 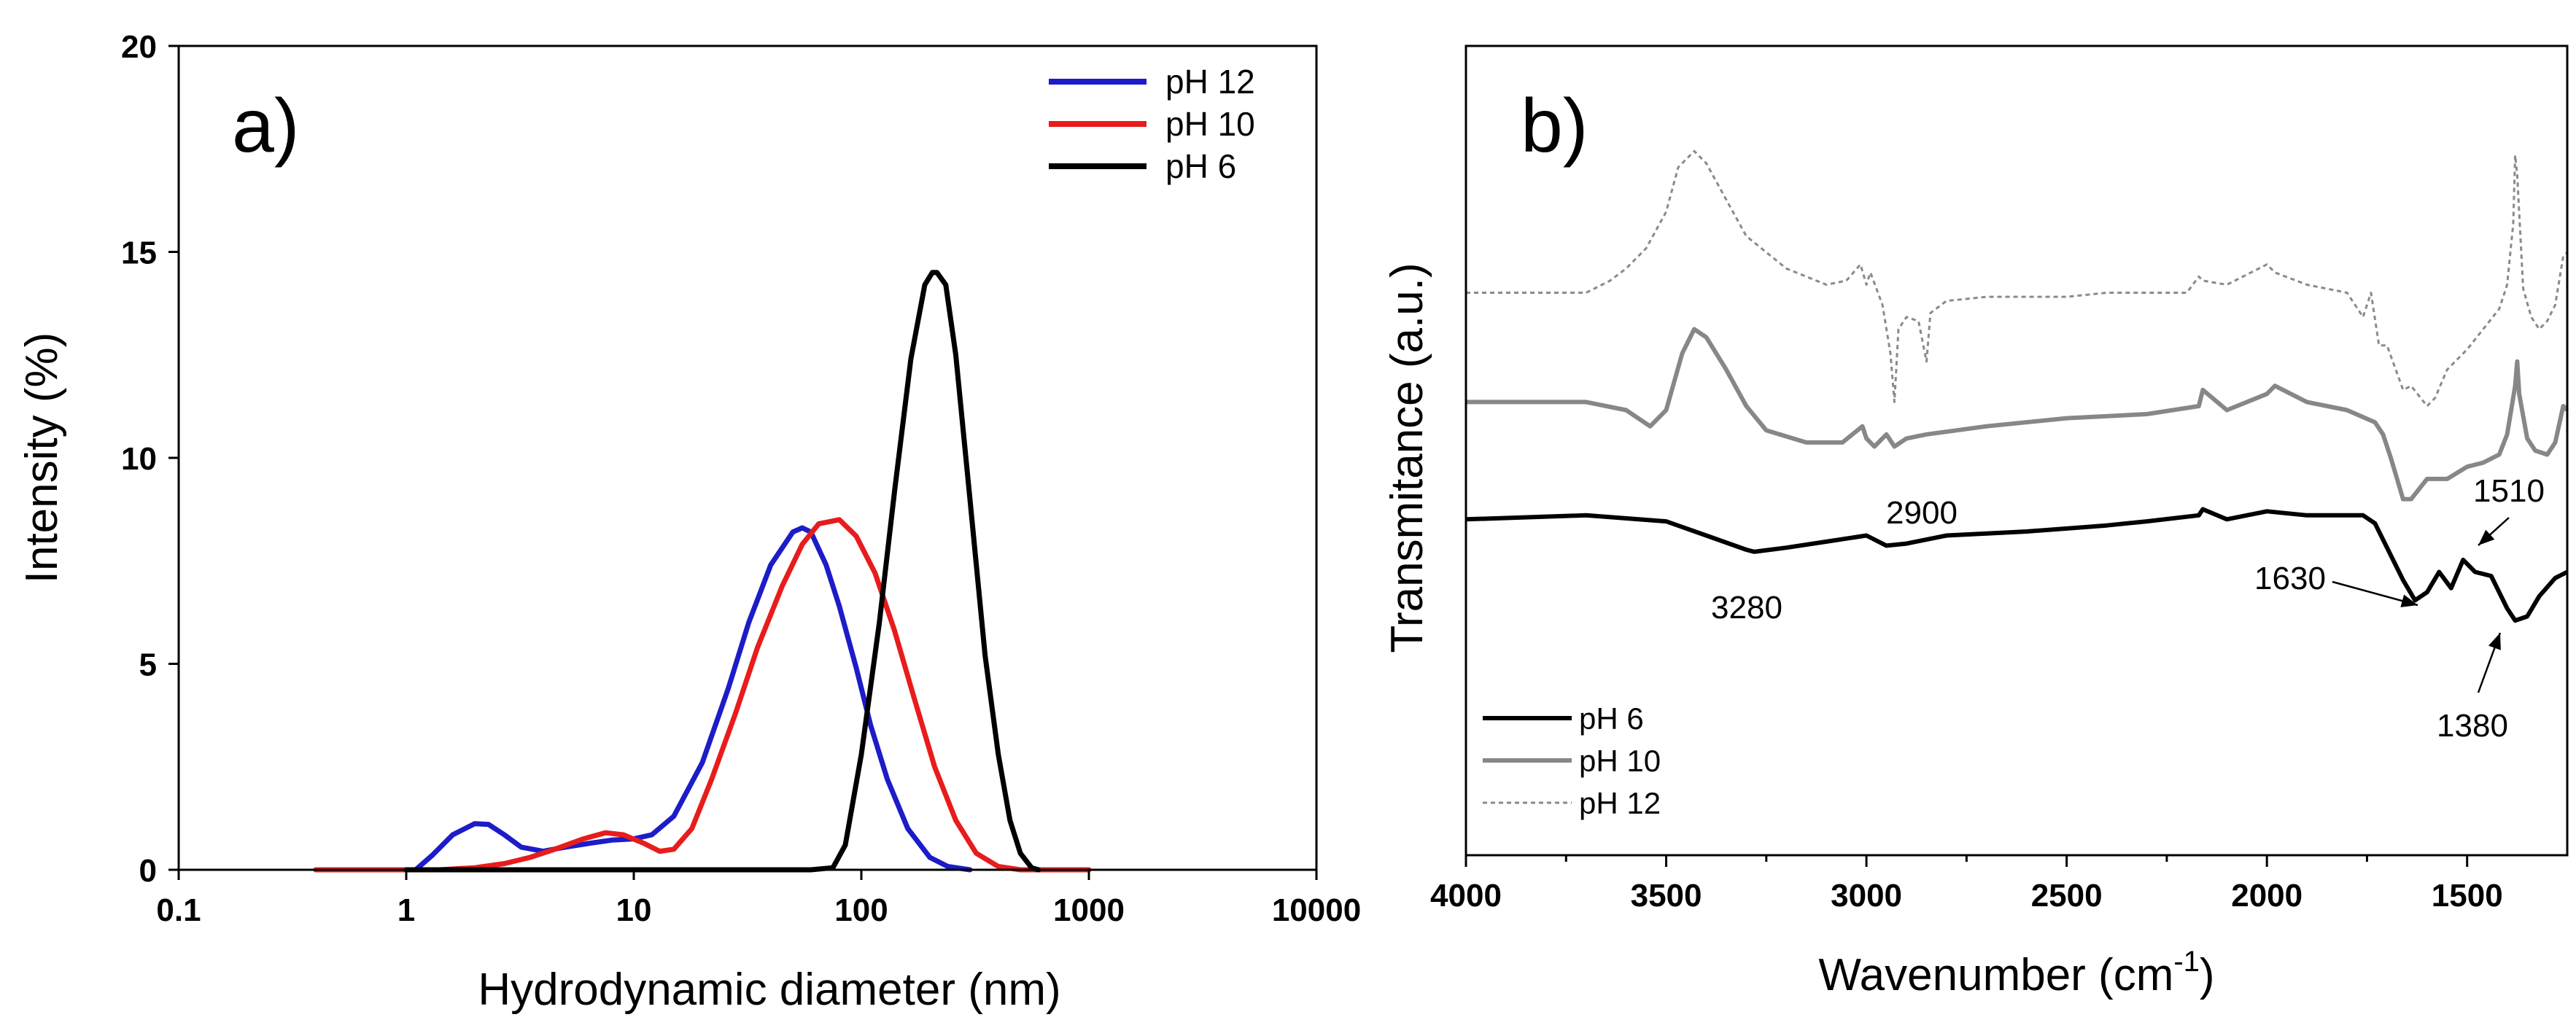 I want to click on panel-b-legend: pH 6 pH 10 pH 12, so click(x=1572, y=761).